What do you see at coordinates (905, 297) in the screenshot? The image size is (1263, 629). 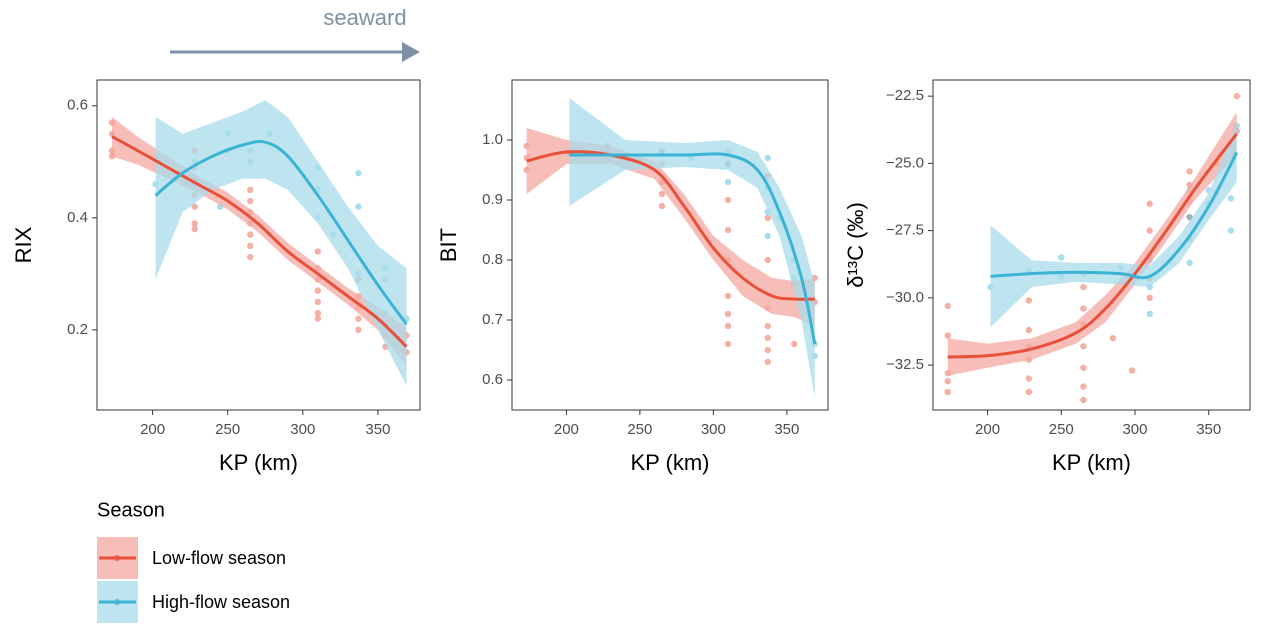 I see `y-tick-label: −30.0` at bounding box center [905, 297].